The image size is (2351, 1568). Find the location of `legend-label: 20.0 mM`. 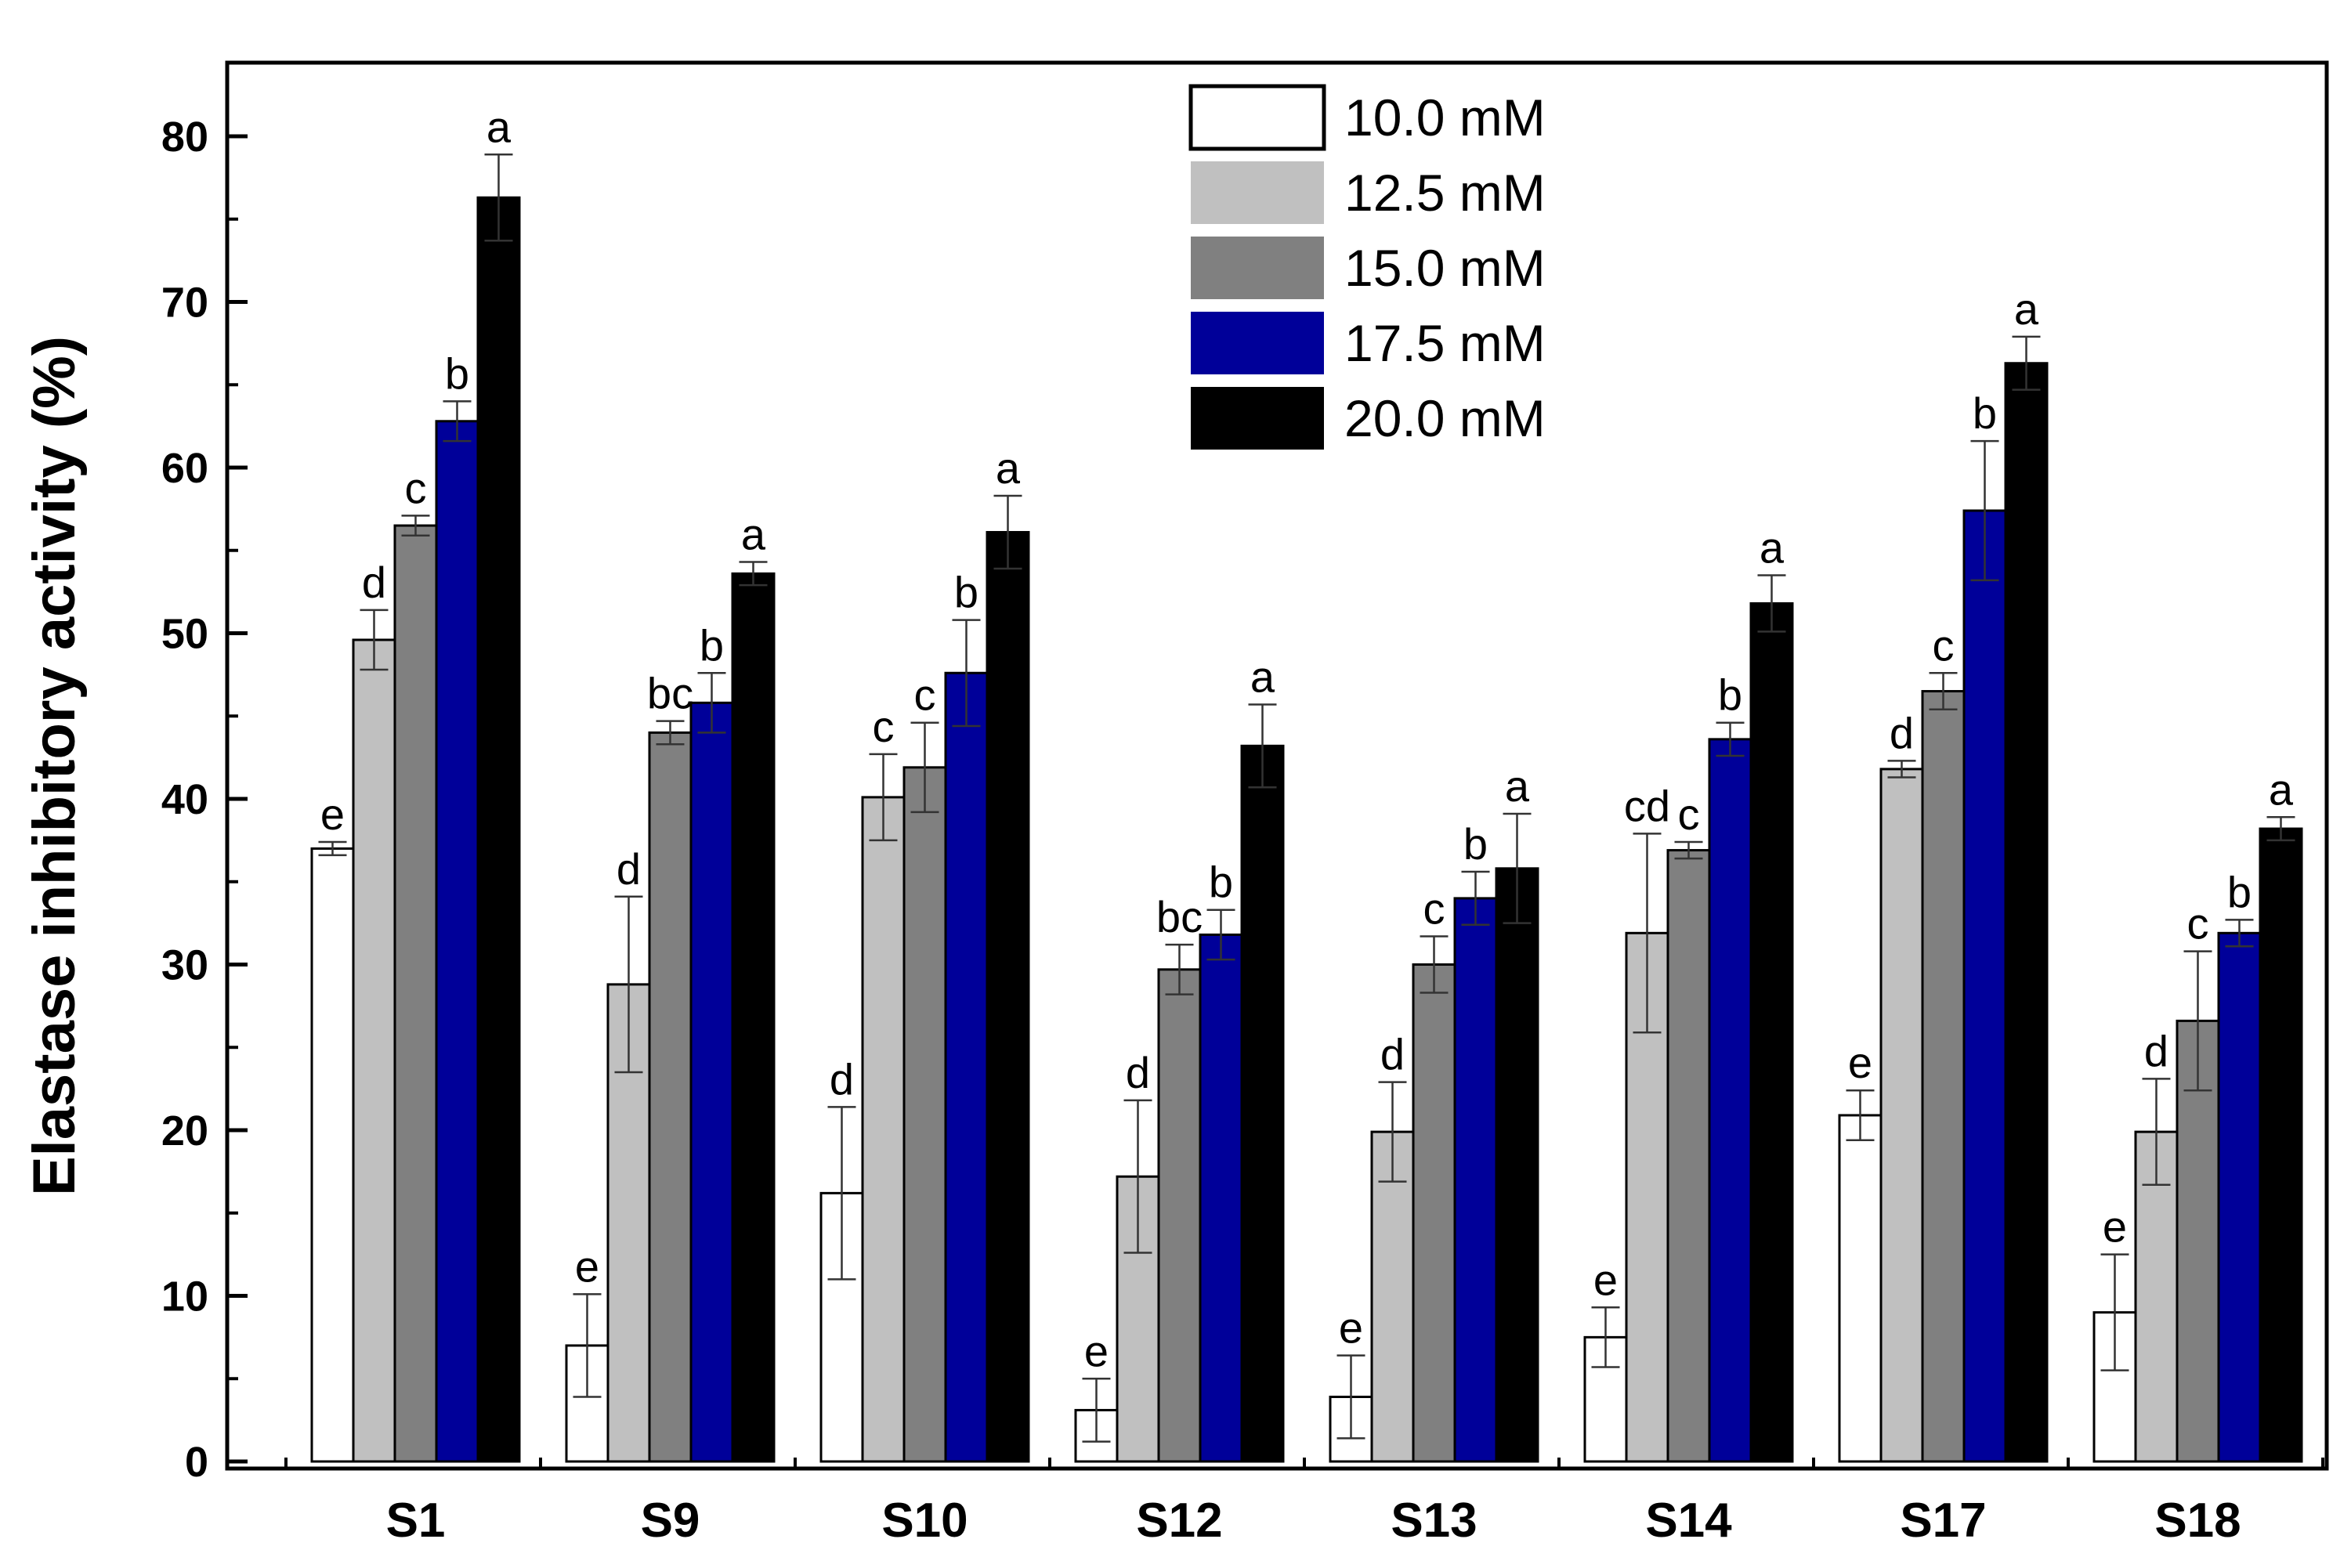

legend-label: 20.0 mM is located at coordinates (1445, 418).